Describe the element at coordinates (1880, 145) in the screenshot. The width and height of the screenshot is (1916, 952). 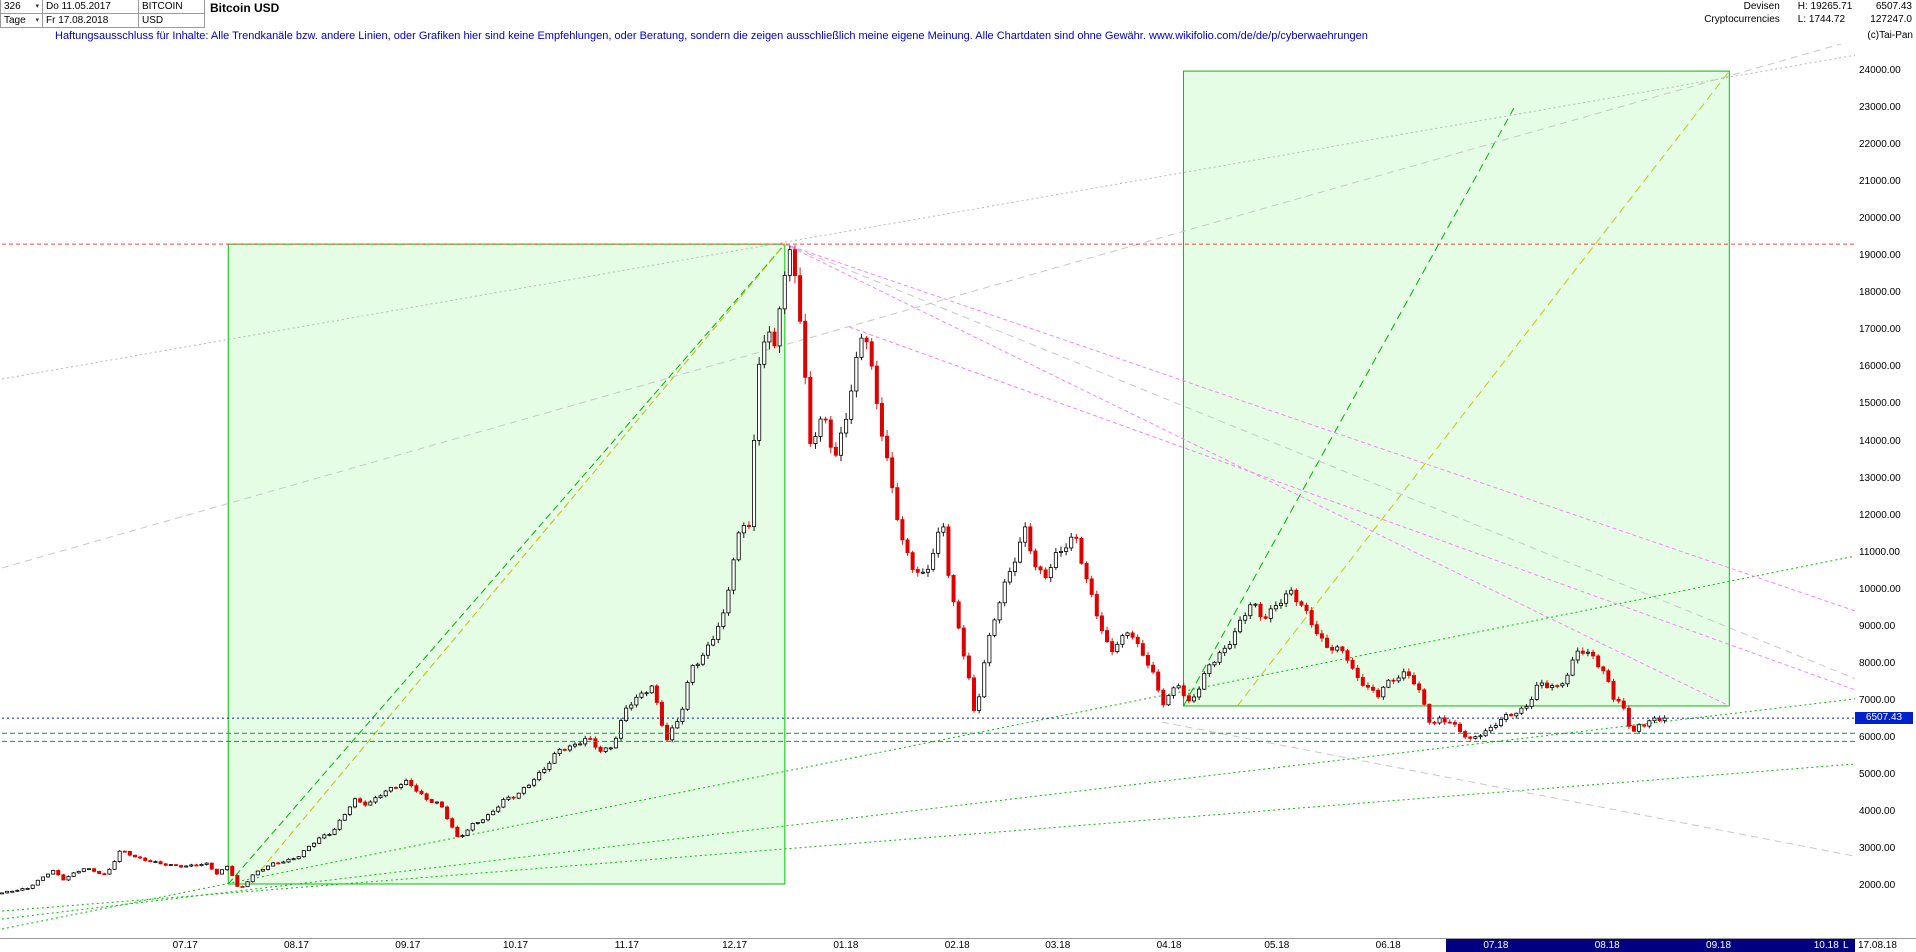
I see `y-axis-label: 22000.00` at that location.